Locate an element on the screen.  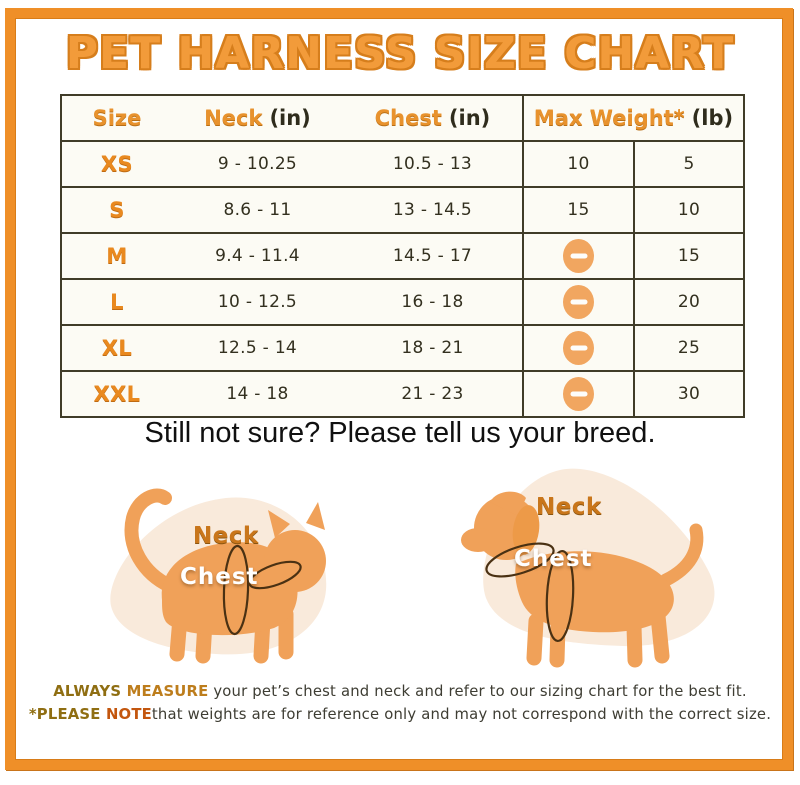
table-row: L 10 - 12.5 16 - 18 20 is located at coordinates (402, 303).